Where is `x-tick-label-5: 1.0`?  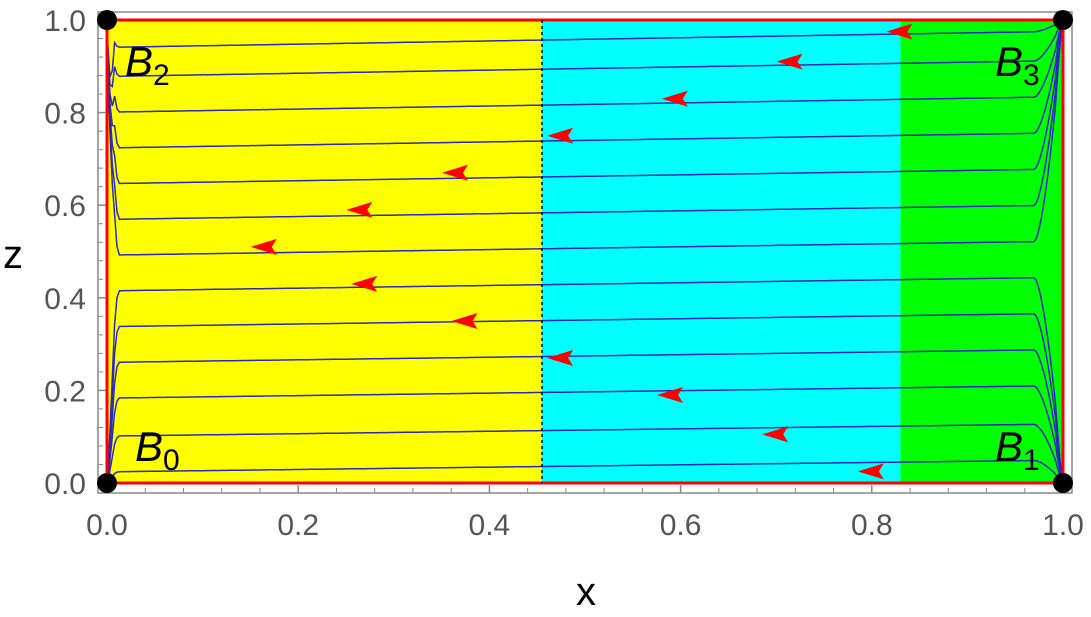 x-tick-label-5: 1.0 is located at coordinates (1063, 525).